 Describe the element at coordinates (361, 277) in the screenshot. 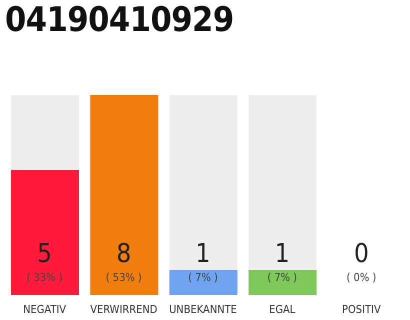

I see `annotation: ( 0% )` at that location.